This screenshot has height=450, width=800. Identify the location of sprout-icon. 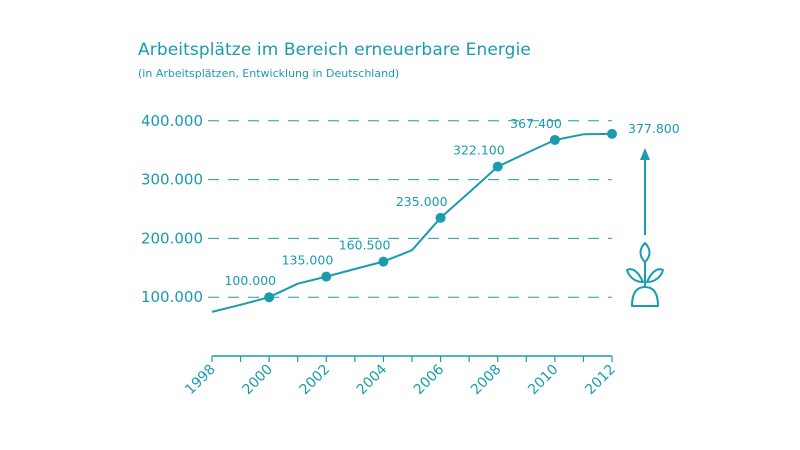
(645, 274).